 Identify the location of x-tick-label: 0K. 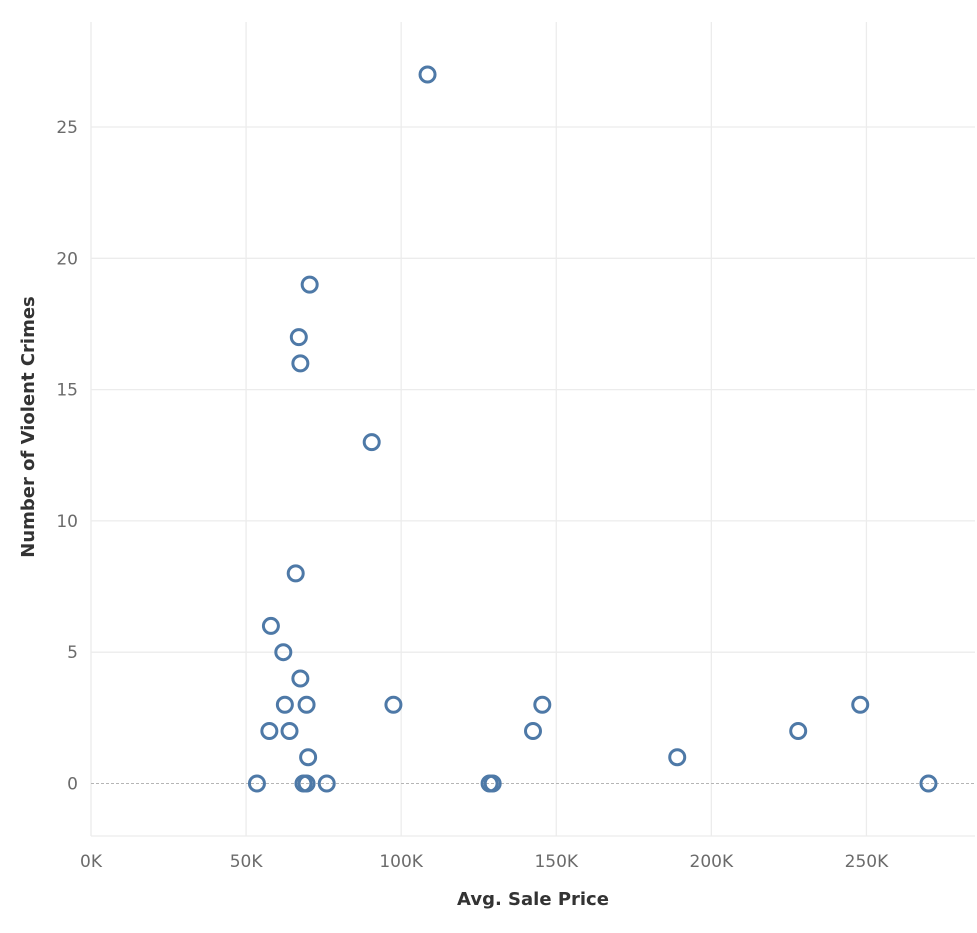
(91, 862).